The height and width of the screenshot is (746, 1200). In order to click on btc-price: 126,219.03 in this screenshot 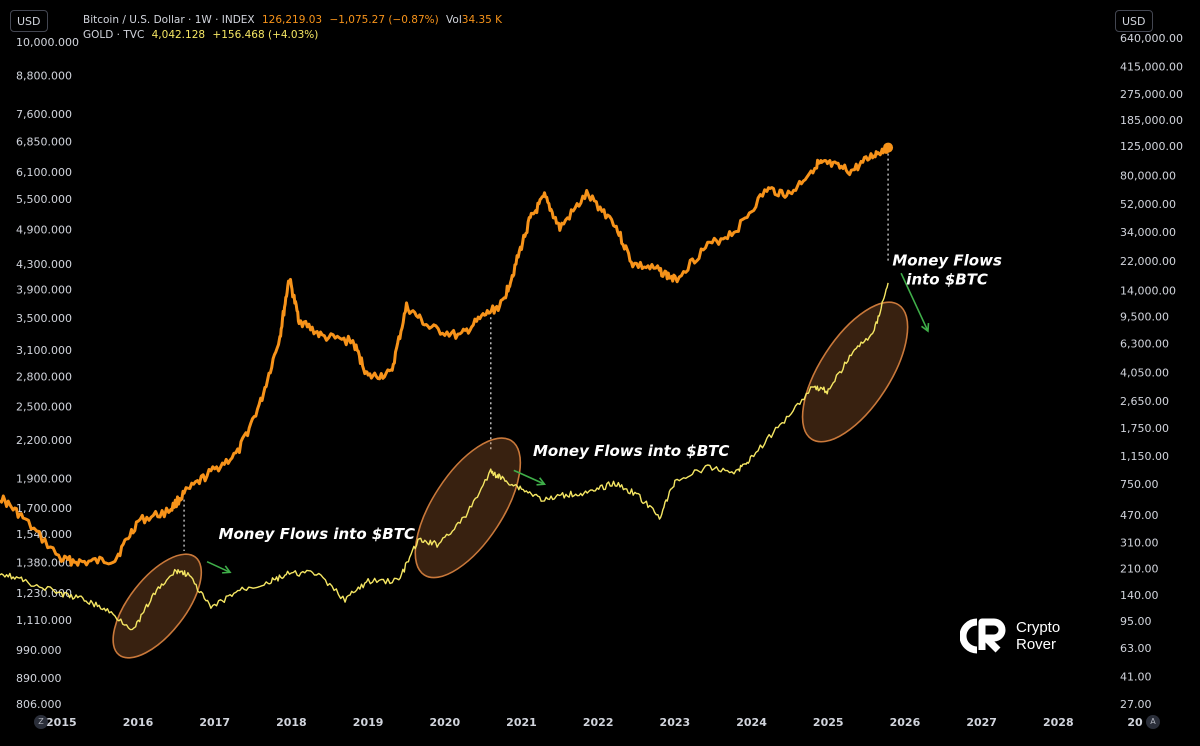, I will do `click(292, 20)`.